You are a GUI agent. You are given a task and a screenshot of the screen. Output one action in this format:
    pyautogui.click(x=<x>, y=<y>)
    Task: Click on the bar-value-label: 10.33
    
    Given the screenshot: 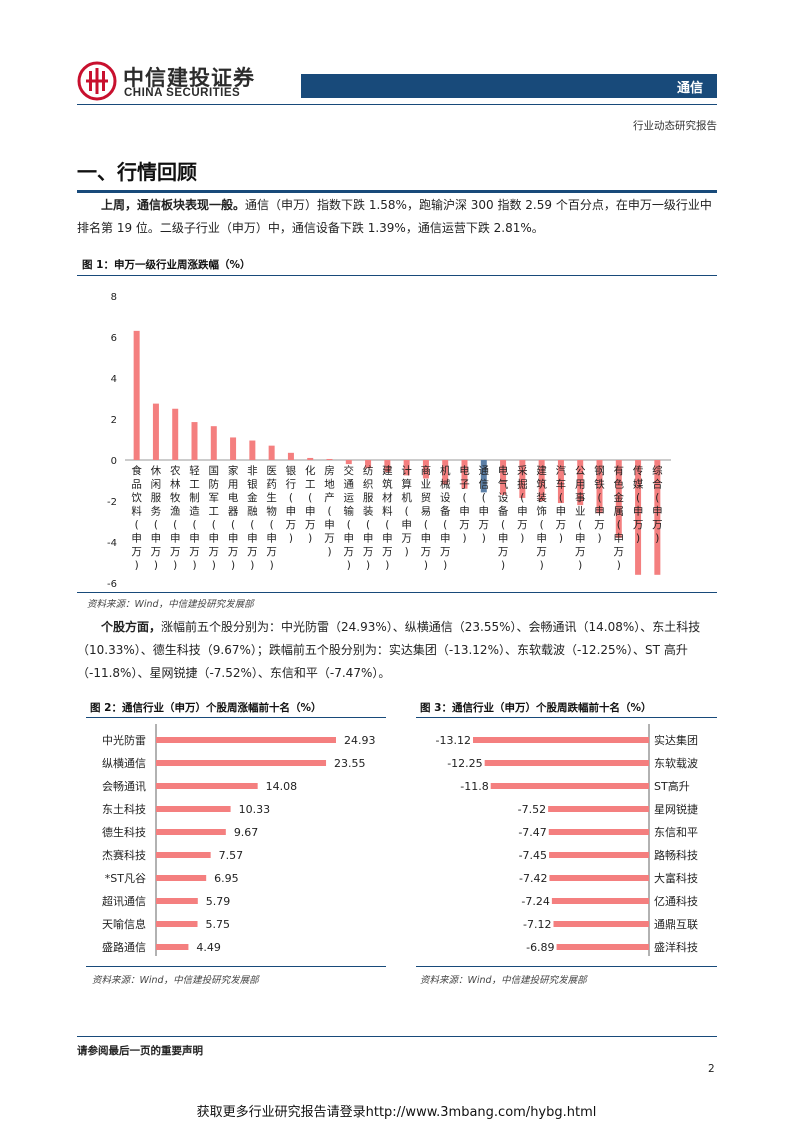 What is the action you would take?
    pyautogui.click(x=255, y=809)
    